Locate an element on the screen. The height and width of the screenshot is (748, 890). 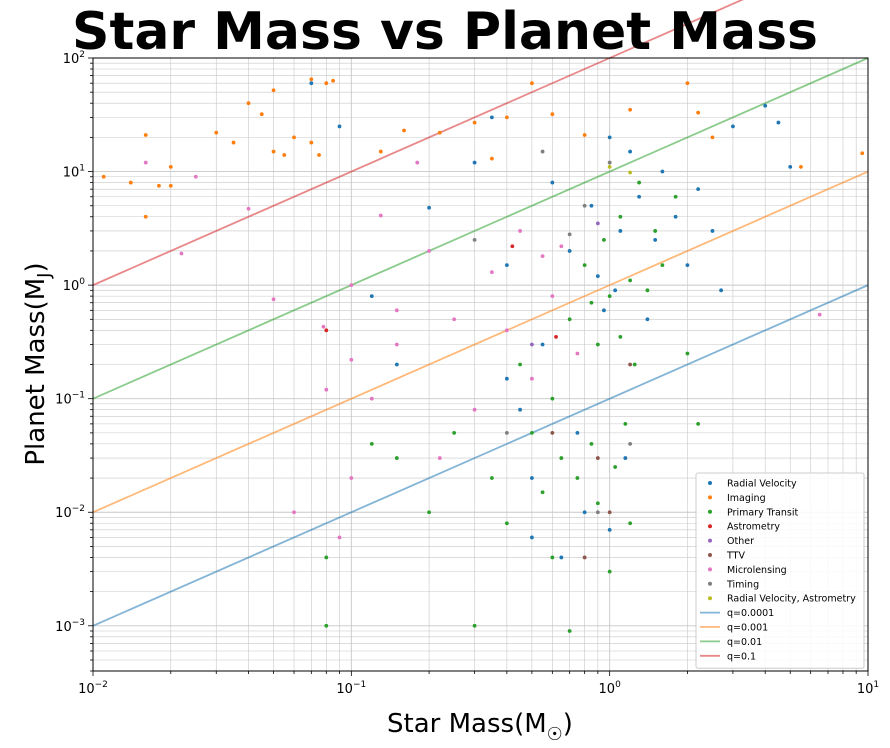
x-tick-label: 10⁻² is located at coordinates (93, 688).